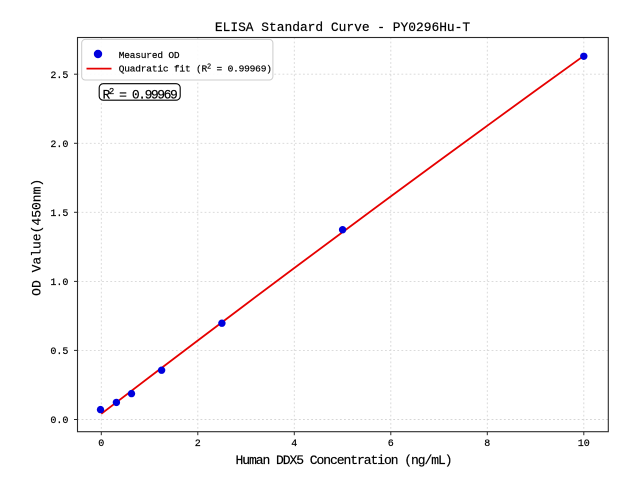 Image resolution: width=640 pixels, height=480 pixels. Describe the element at coordinates (584, 444) in the screenshot. I see `svg-text: 10` at that location.